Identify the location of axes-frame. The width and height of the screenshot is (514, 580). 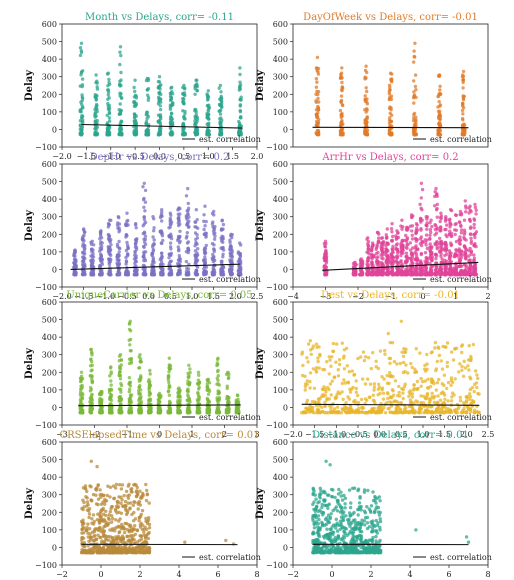
(390, 85).